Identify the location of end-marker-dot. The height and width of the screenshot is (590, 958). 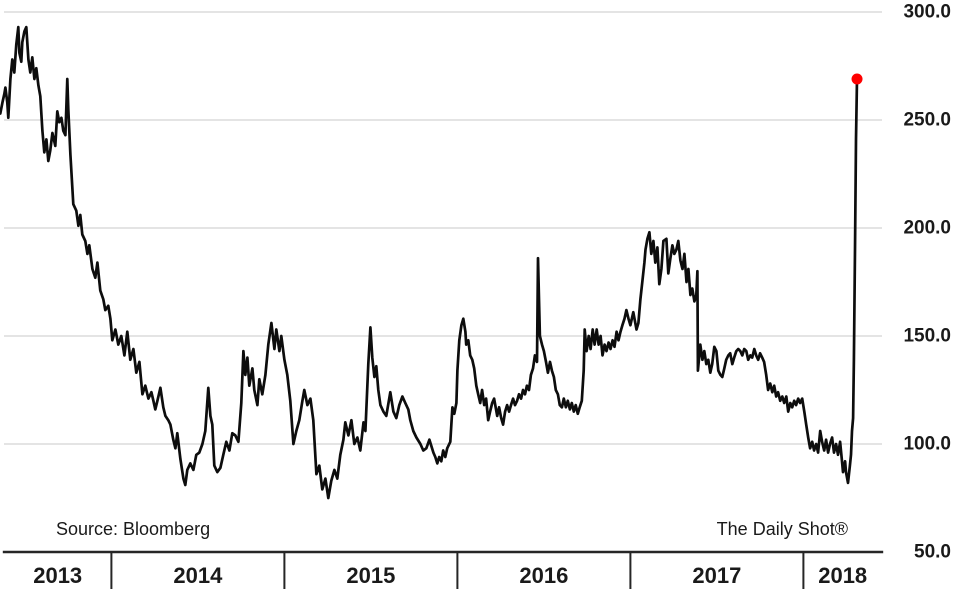
(857, 79).